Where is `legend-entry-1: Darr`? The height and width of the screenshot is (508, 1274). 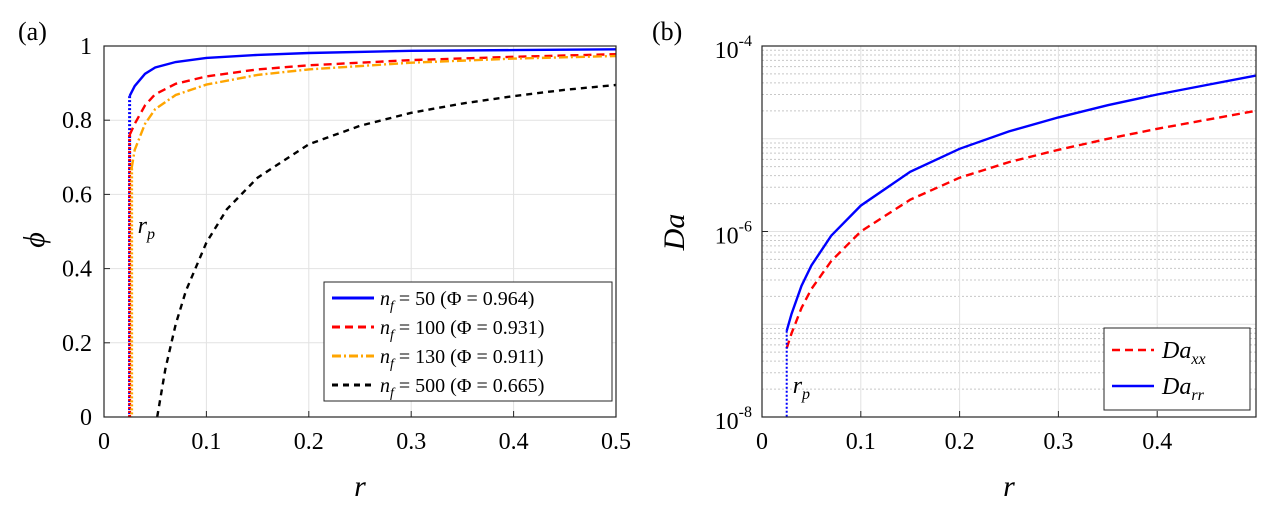
legend-entry-1: Darr is located at coordinates (1183, 389).